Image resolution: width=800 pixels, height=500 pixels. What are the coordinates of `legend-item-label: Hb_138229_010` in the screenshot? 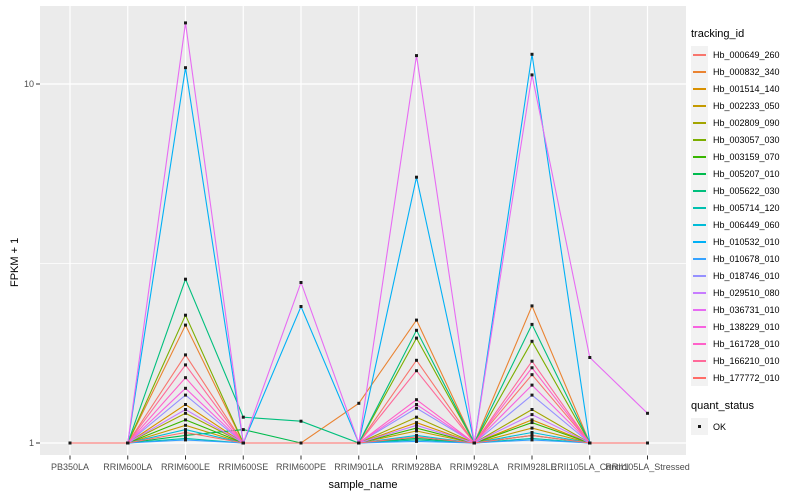 It's located at (746, 326).